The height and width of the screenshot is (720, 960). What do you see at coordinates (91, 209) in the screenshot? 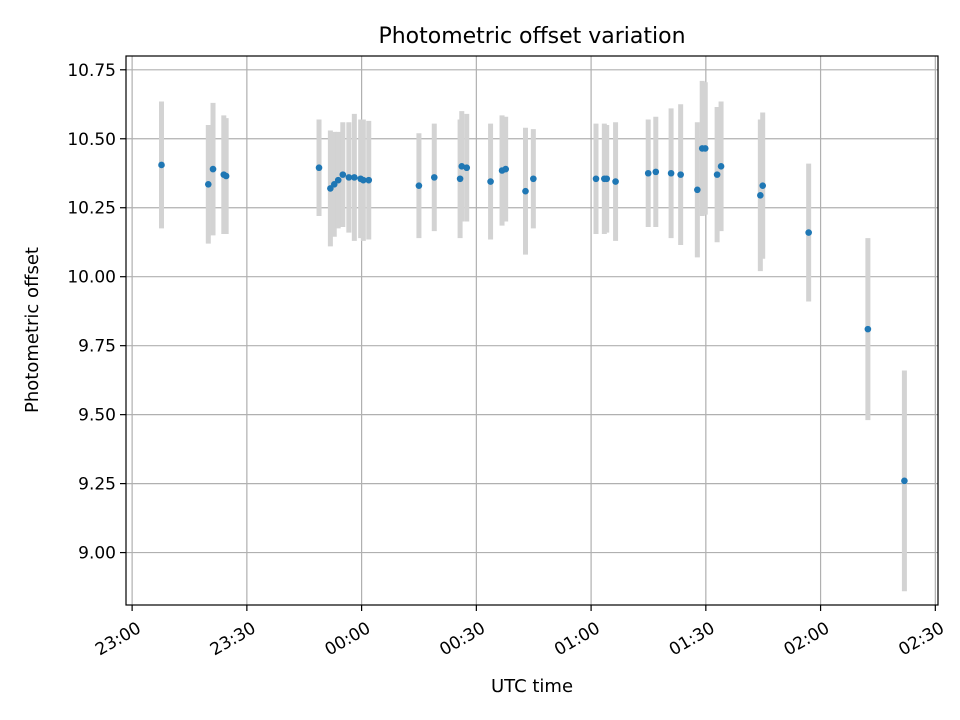
I see `y-tick-label: 10.25` at bounding box center [91, 209].